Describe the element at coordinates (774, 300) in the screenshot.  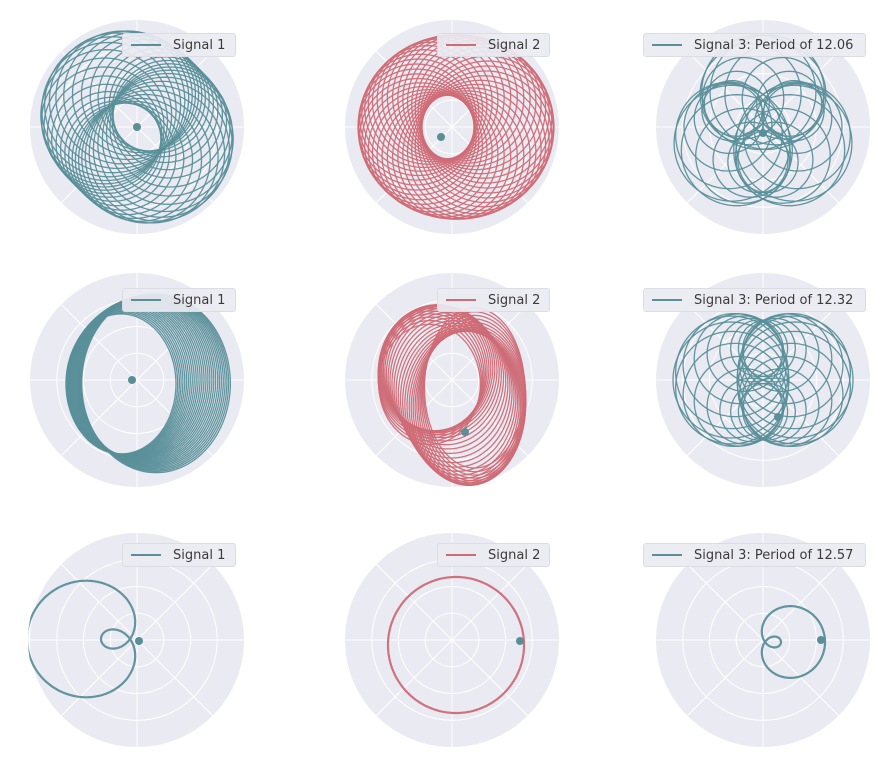
I see `legend-label: Signal 3: Period of 12.32` at that location.